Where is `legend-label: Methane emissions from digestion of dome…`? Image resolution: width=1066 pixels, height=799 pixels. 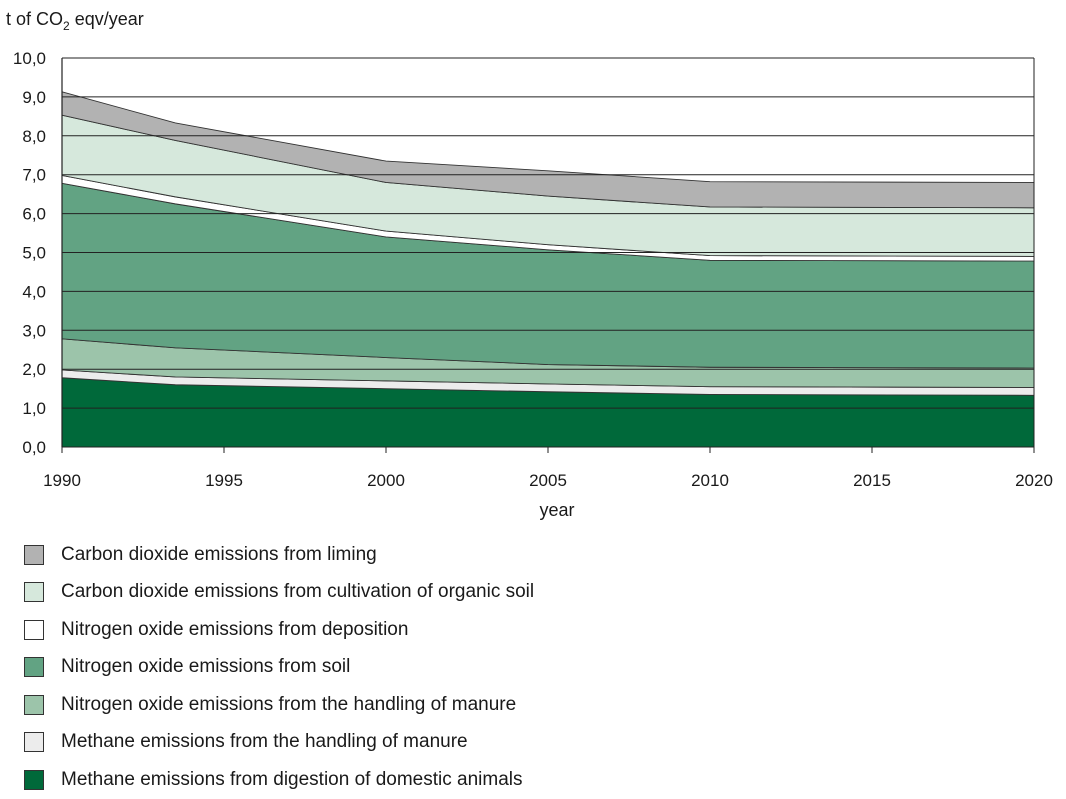 legend-label: Methane emissions from digestion of dome… is located at coordinates (292, 779).